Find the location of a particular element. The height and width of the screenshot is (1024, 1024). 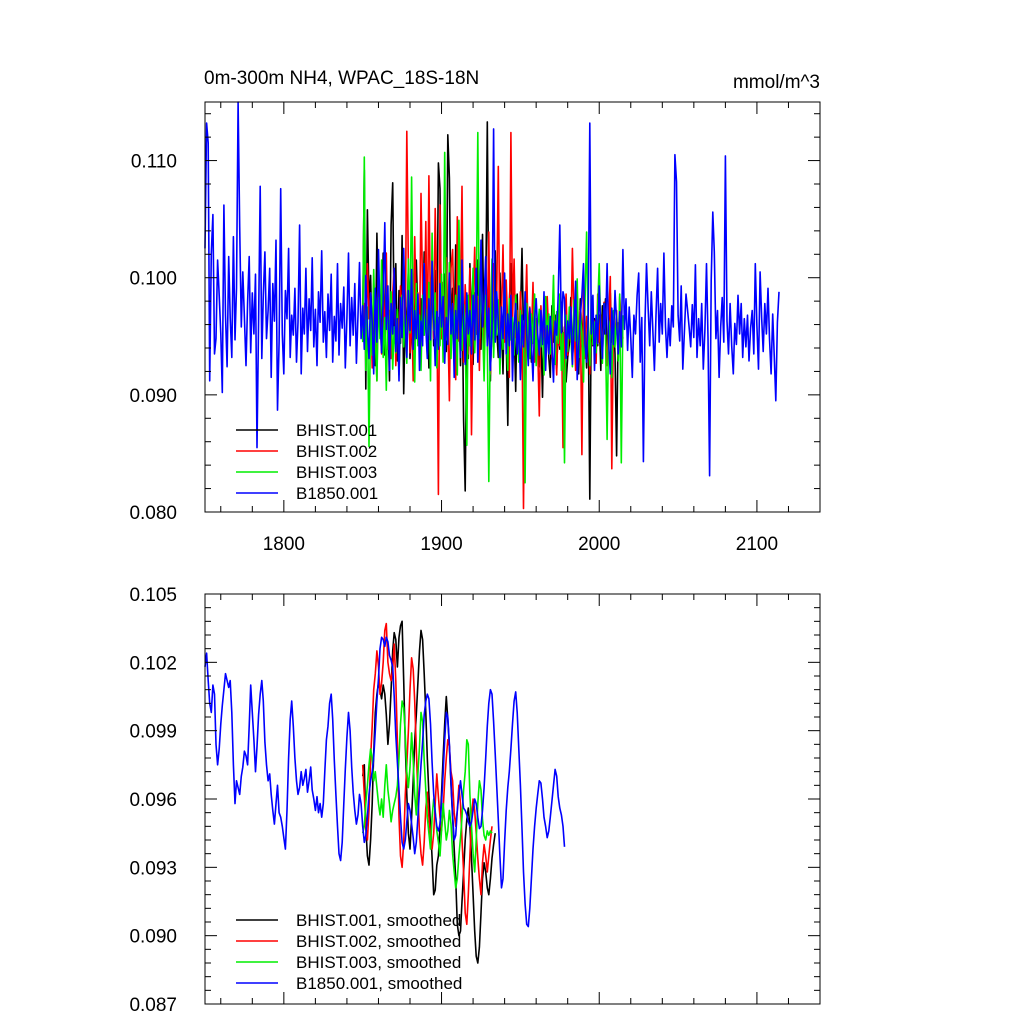

top-ytick-label: 0.080 is located at coordinates (153, 513).